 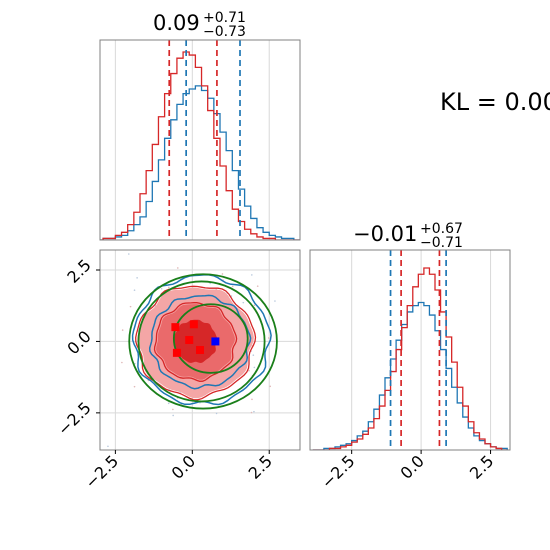 I want to click on marginal-x-histograms, so click(x=200, y=145).